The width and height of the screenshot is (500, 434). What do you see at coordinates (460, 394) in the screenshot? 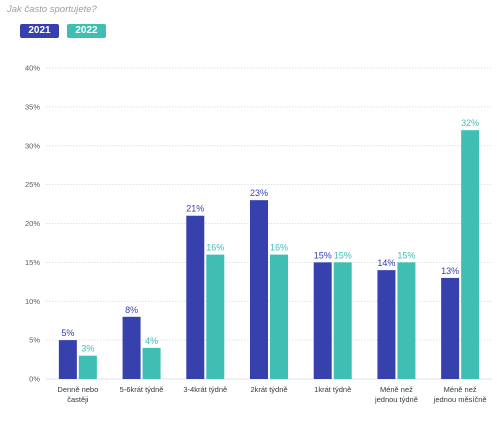
I see `x-category-label: Méně než jednou měsíčně` at bounding box center [460, 394].